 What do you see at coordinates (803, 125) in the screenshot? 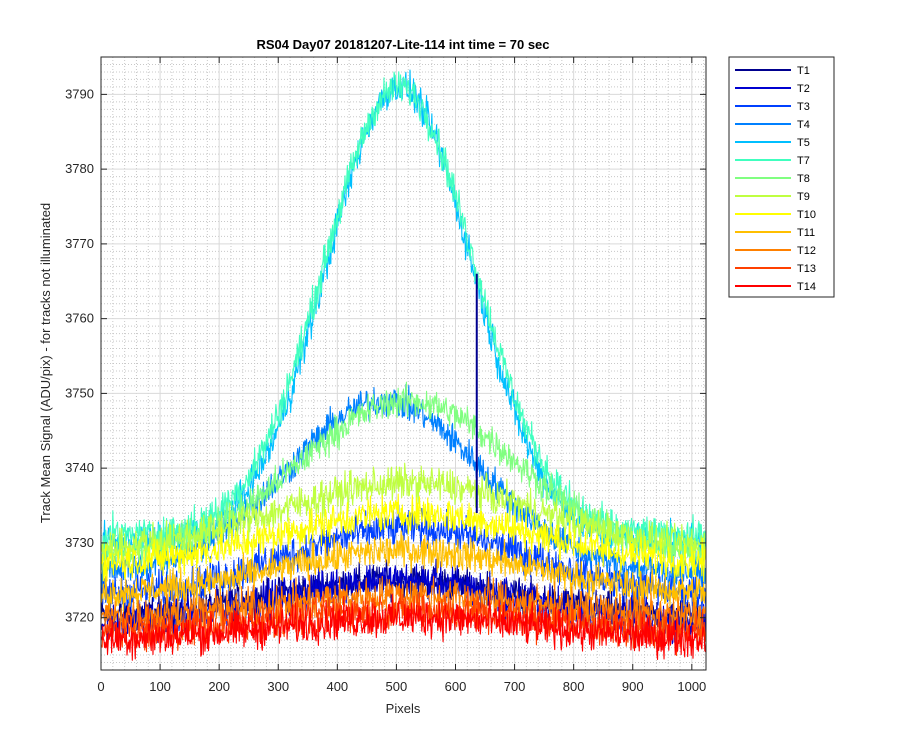
I see `legend-label-t4: T4` at bounding box center [803, 125].